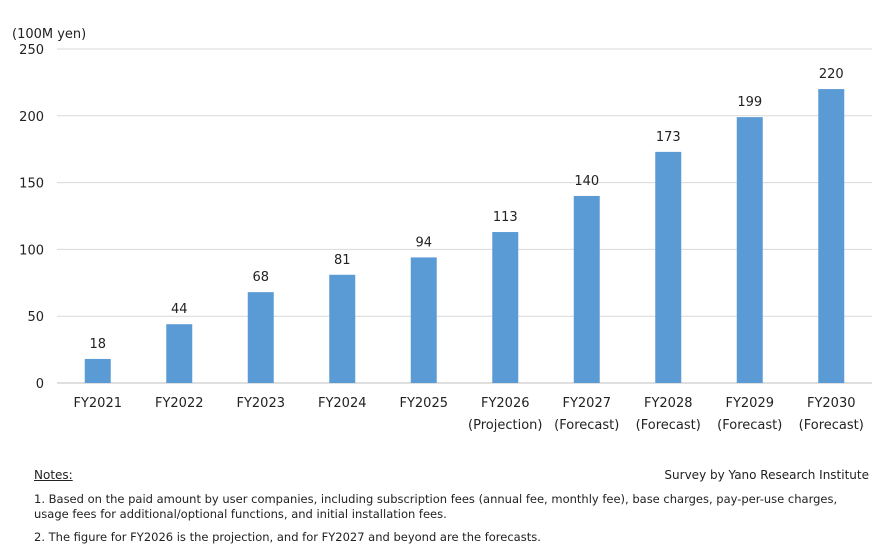 Image resolution: width=893 pixels, height=559 pixels. Describe the element at coordinates (505, 217) in the screenshot. I see `data-label: 113` at that location.